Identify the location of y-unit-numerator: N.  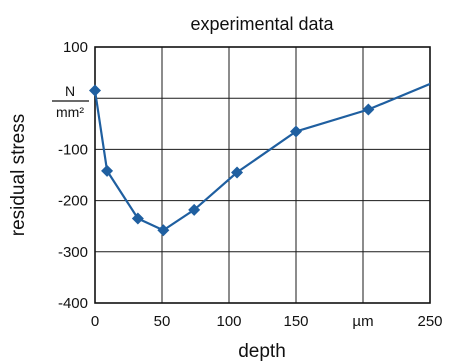
(70, 91).